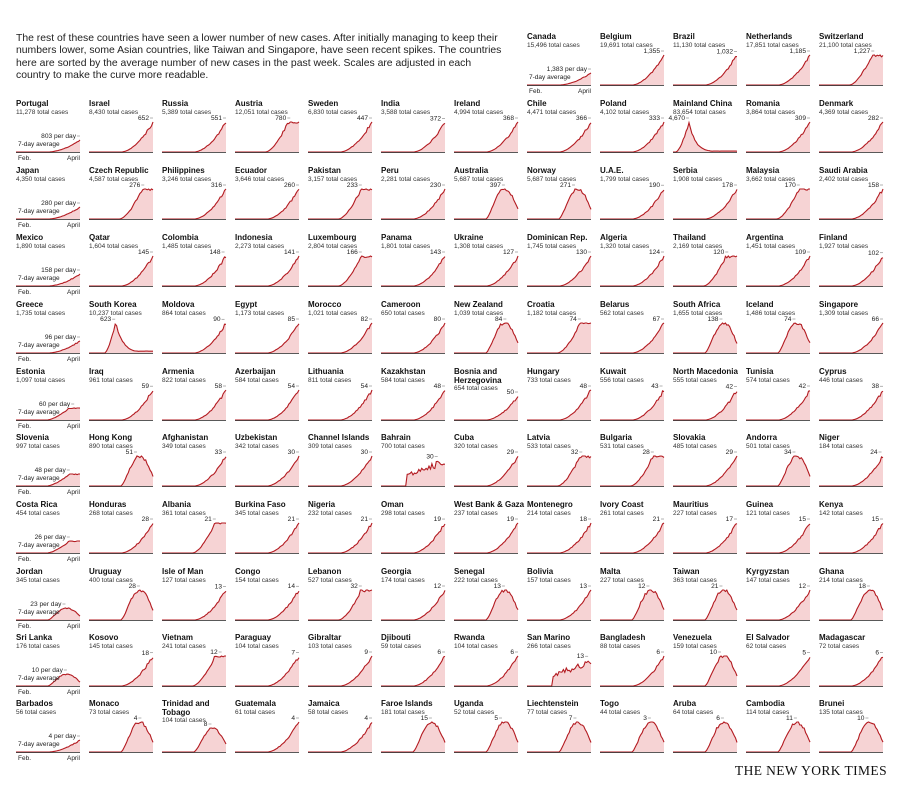 This screenshot has height=786, width=900. Describe the element at coordinates (489, 532) in the screenshot. I see `country-panel: West Bank & Gaza 237 total cases 19` at that location.